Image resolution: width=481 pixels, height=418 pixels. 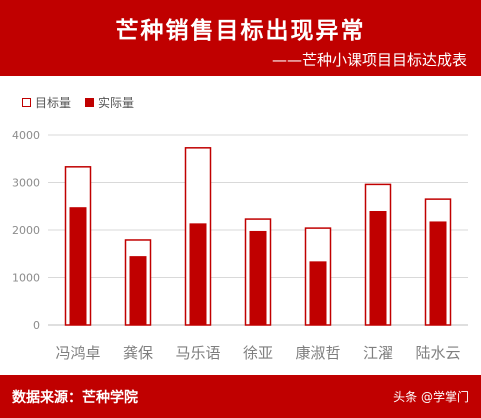 What do you see at coordinates (26, 278) in the screenshot?
I see `y-tick-label: 1000` at bounding box center [26, 278].